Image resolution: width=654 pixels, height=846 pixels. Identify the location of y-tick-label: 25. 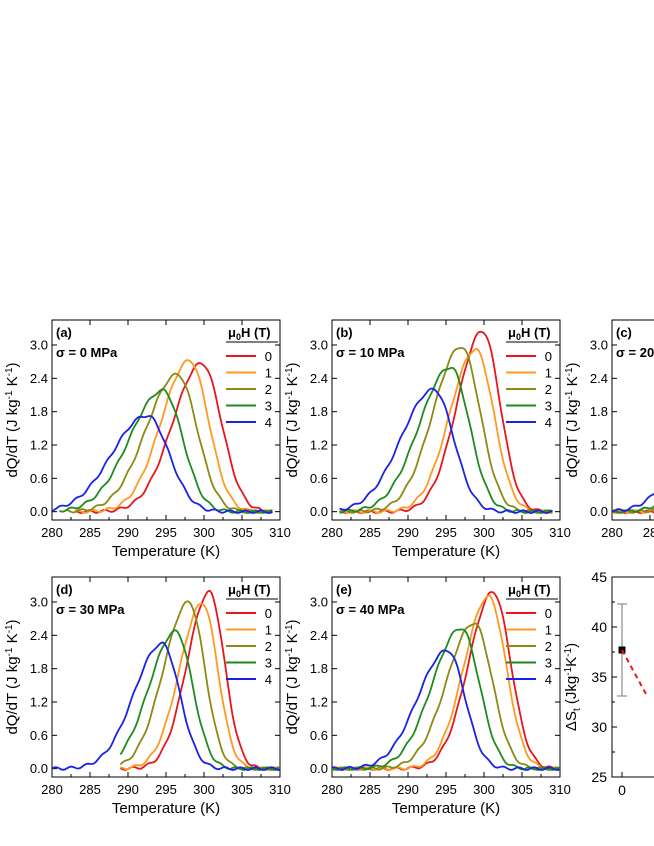
(599, 777).